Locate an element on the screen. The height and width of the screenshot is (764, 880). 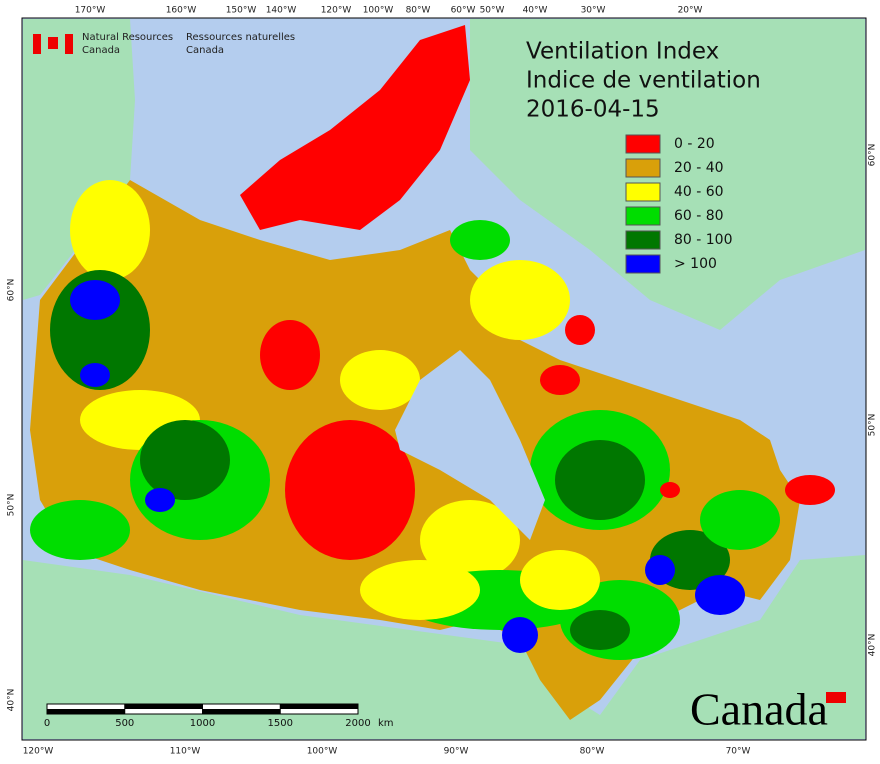
legend-label: 60 - 80 is located at coordinates (699, 216).